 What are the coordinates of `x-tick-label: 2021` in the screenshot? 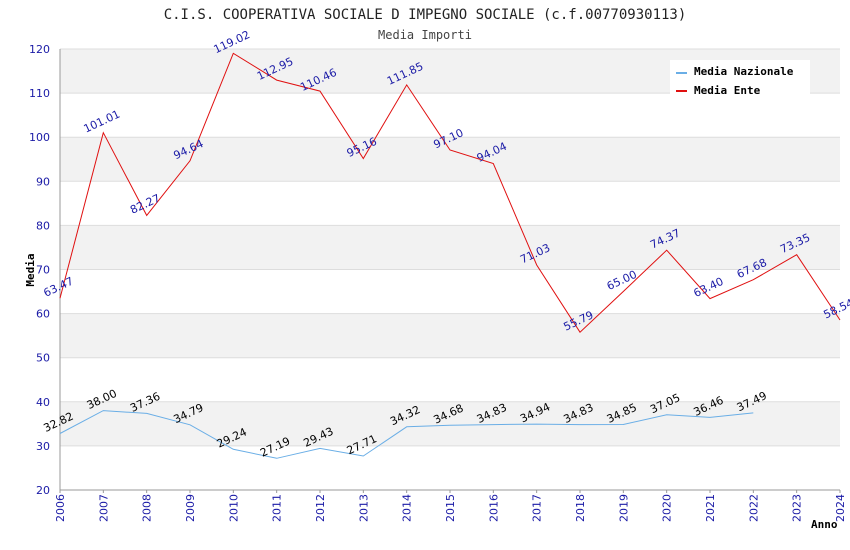 It's located at (710, 508).